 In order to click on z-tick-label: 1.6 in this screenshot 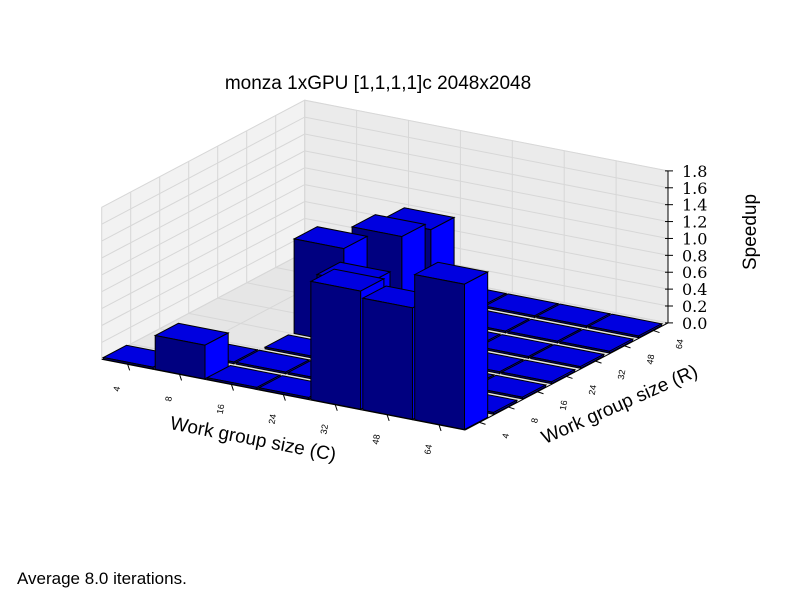, I will do `click(694, 188)`.